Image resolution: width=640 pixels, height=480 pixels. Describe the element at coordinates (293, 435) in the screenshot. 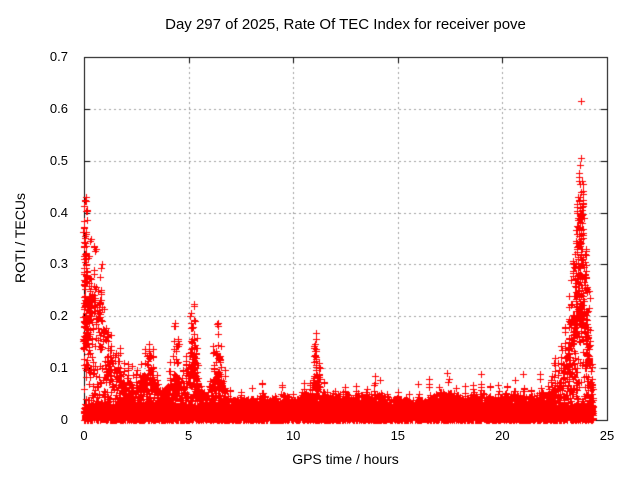

I see `x-tick-label: 10` at that location.